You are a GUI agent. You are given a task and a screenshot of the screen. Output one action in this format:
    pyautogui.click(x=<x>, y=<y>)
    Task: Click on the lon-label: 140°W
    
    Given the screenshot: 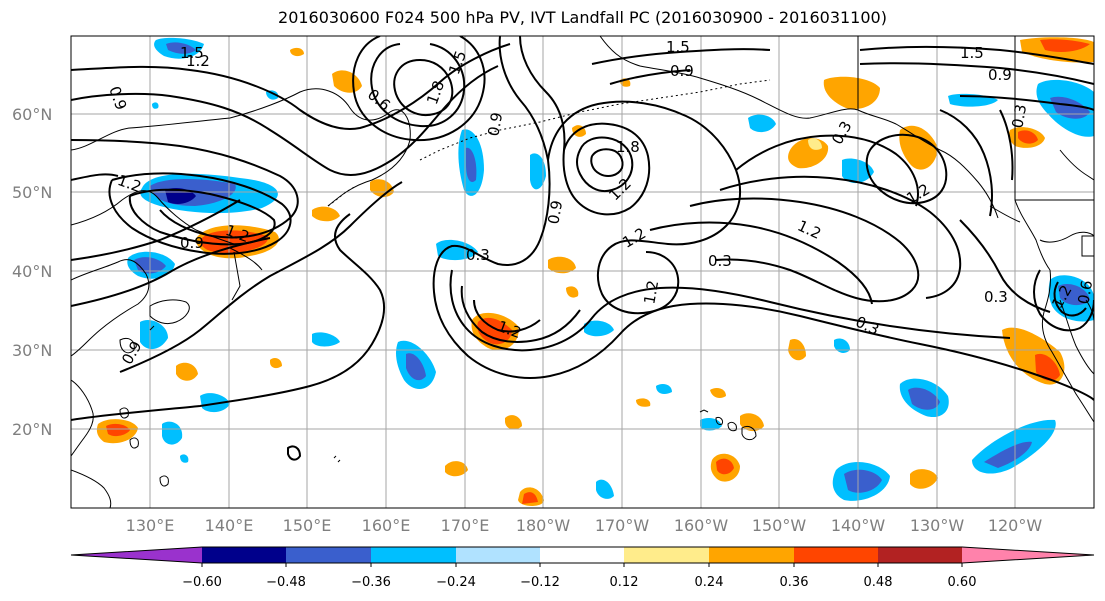 What is the action you would take?
    pyautogui.click(x=858, y=525)
    